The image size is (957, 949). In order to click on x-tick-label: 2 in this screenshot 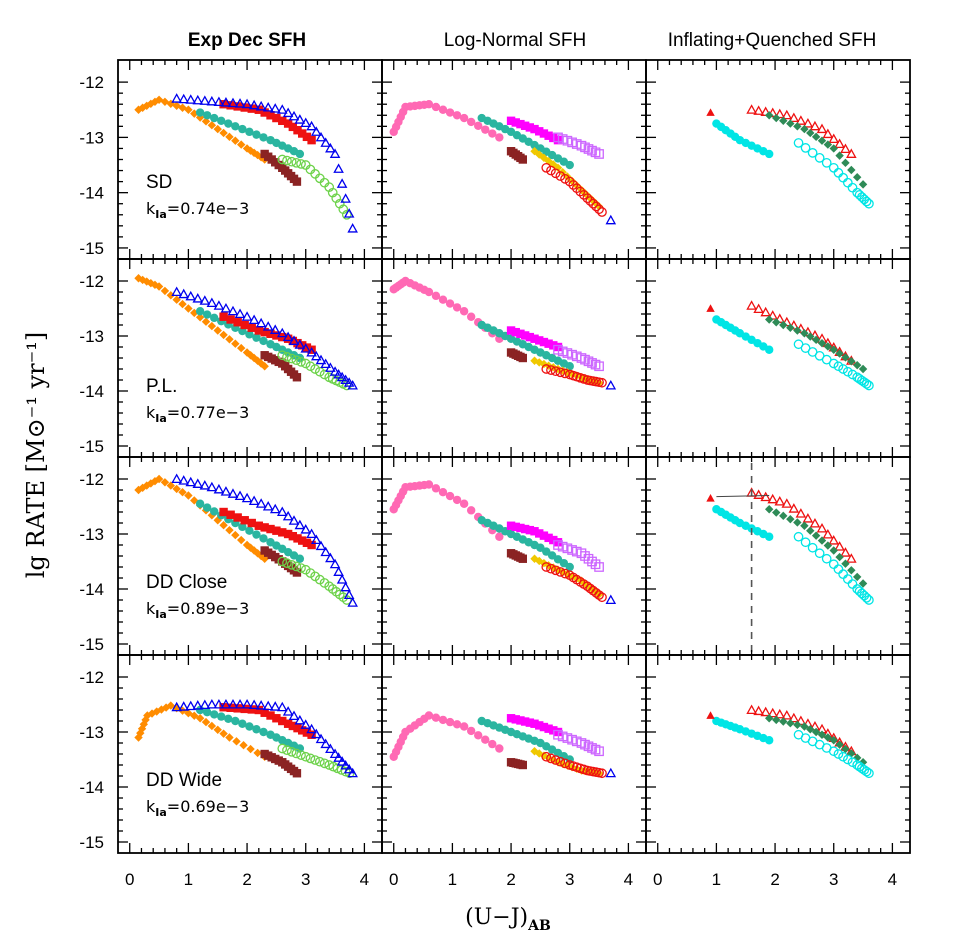, I will do `click(510, 879)`.